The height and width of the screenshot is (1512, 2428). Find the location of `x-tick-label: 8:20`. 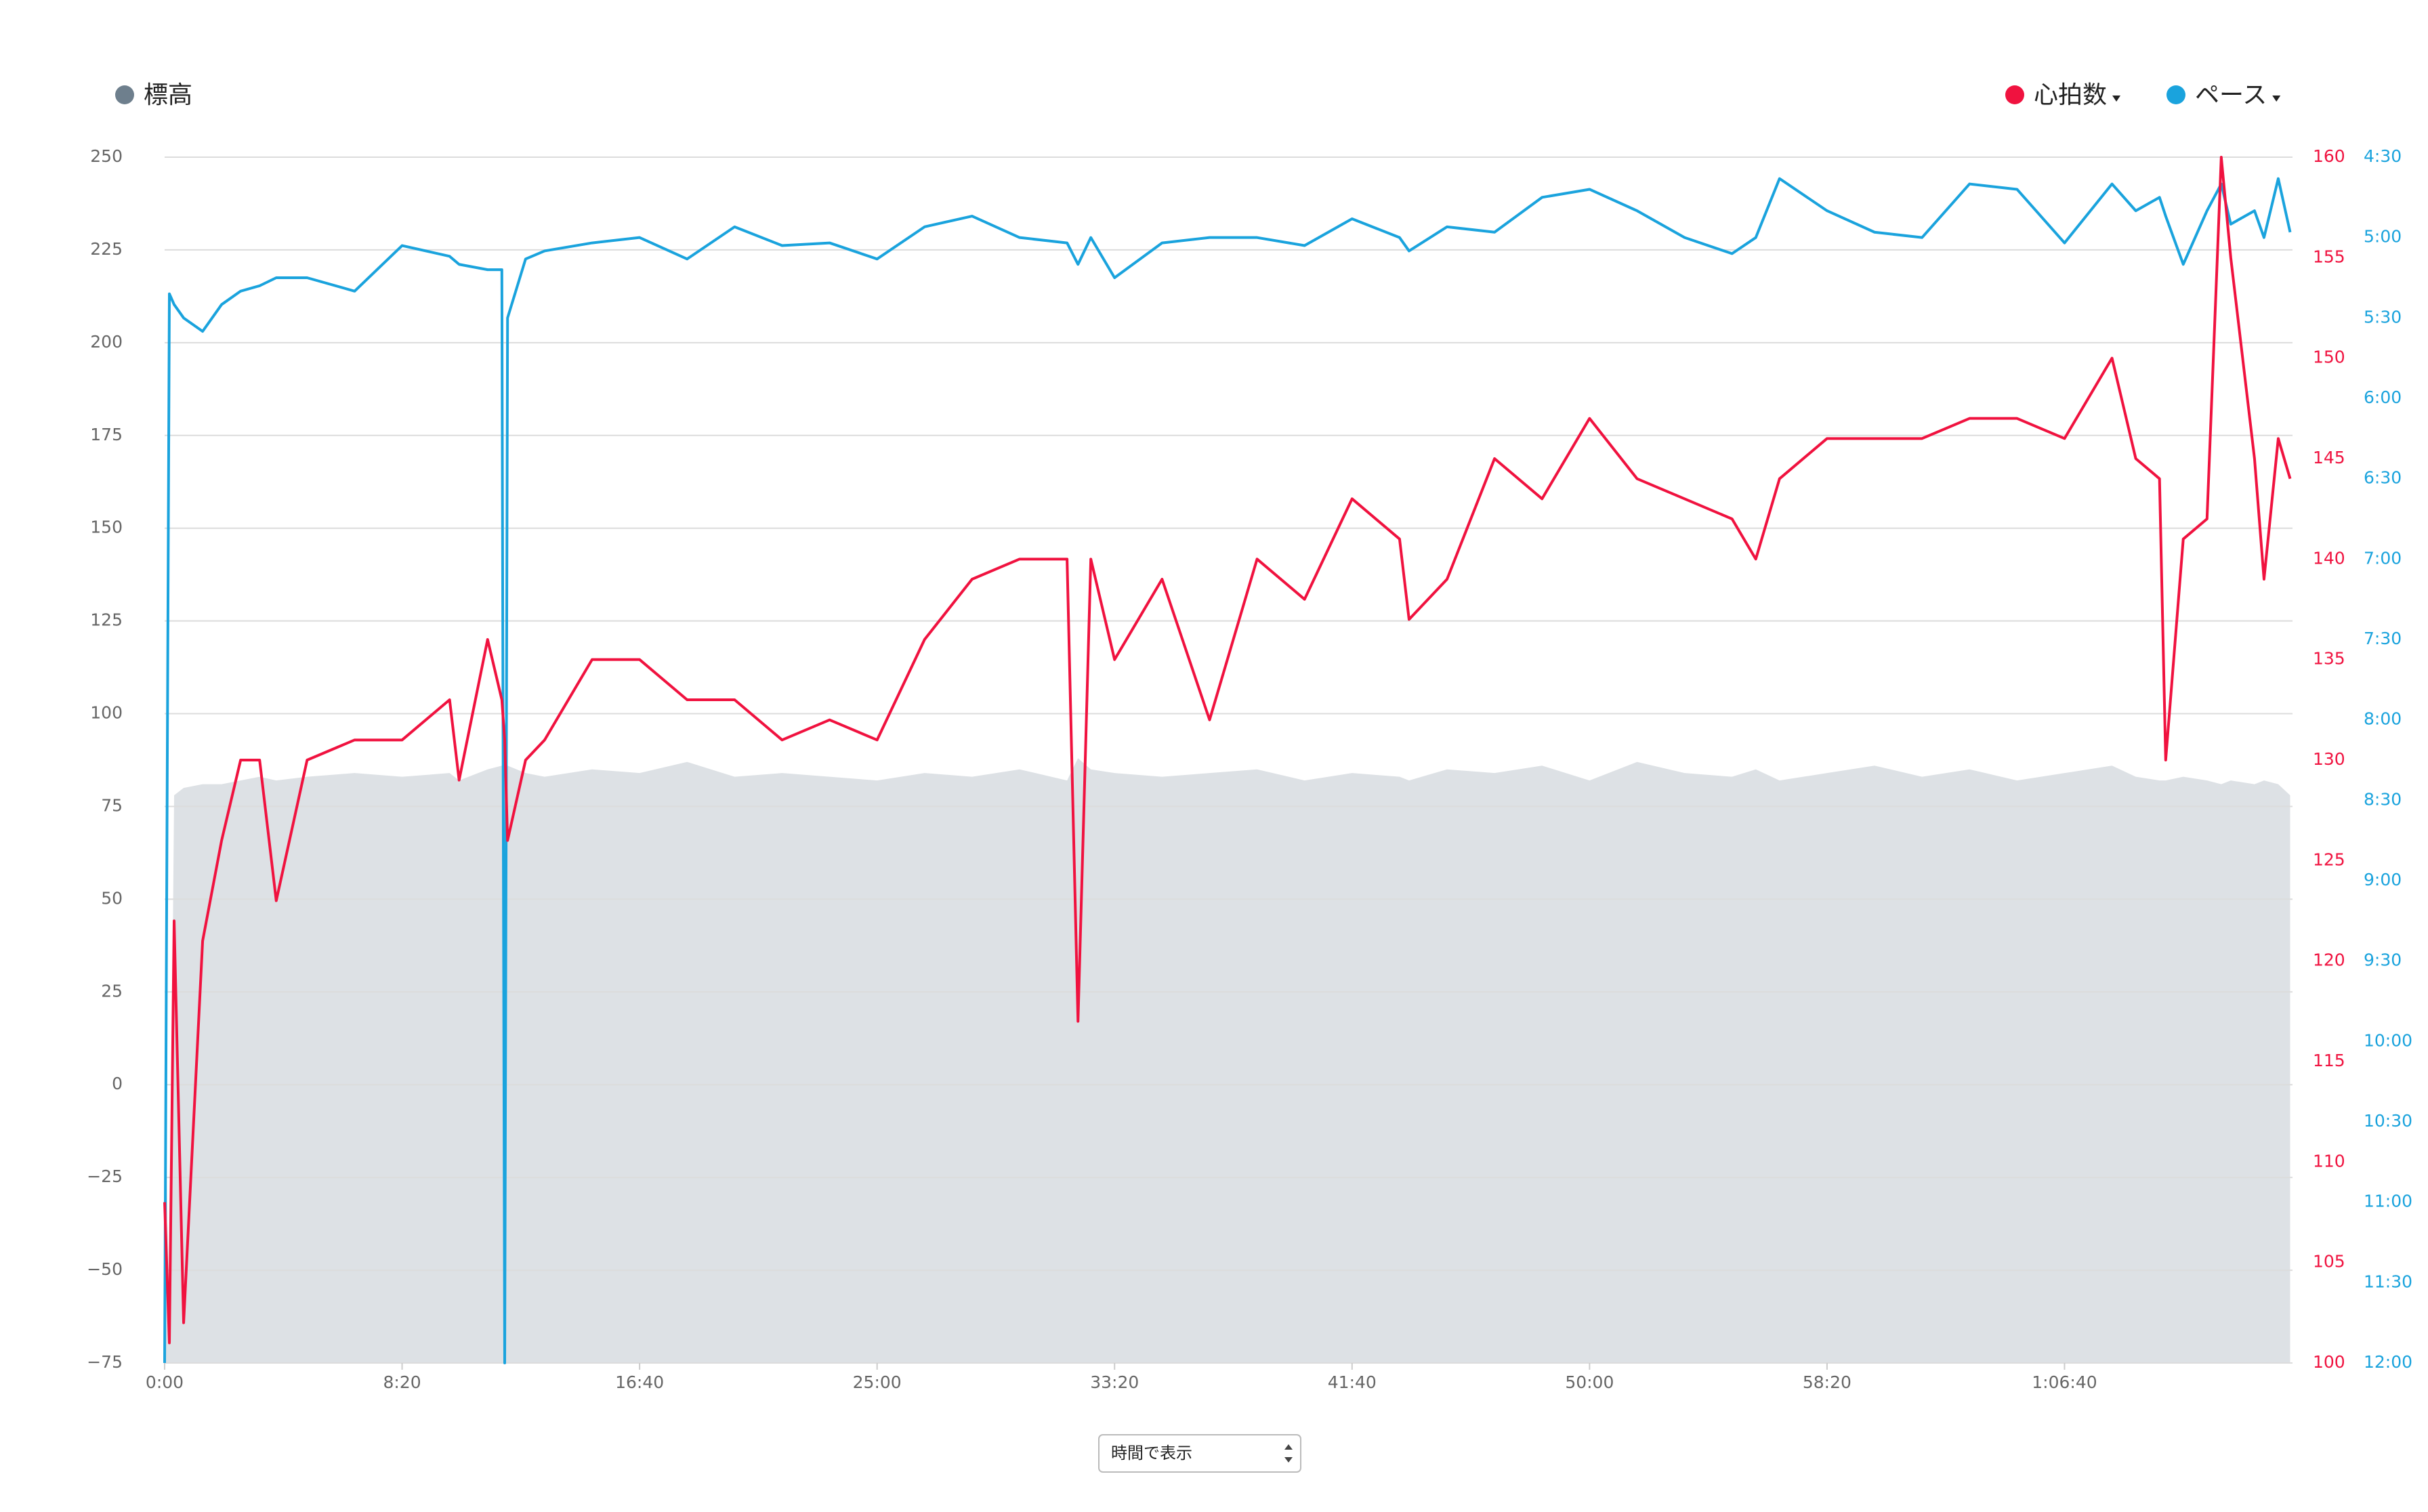

x-tick-label: 8:20 is located at coordinates (402, 1382).